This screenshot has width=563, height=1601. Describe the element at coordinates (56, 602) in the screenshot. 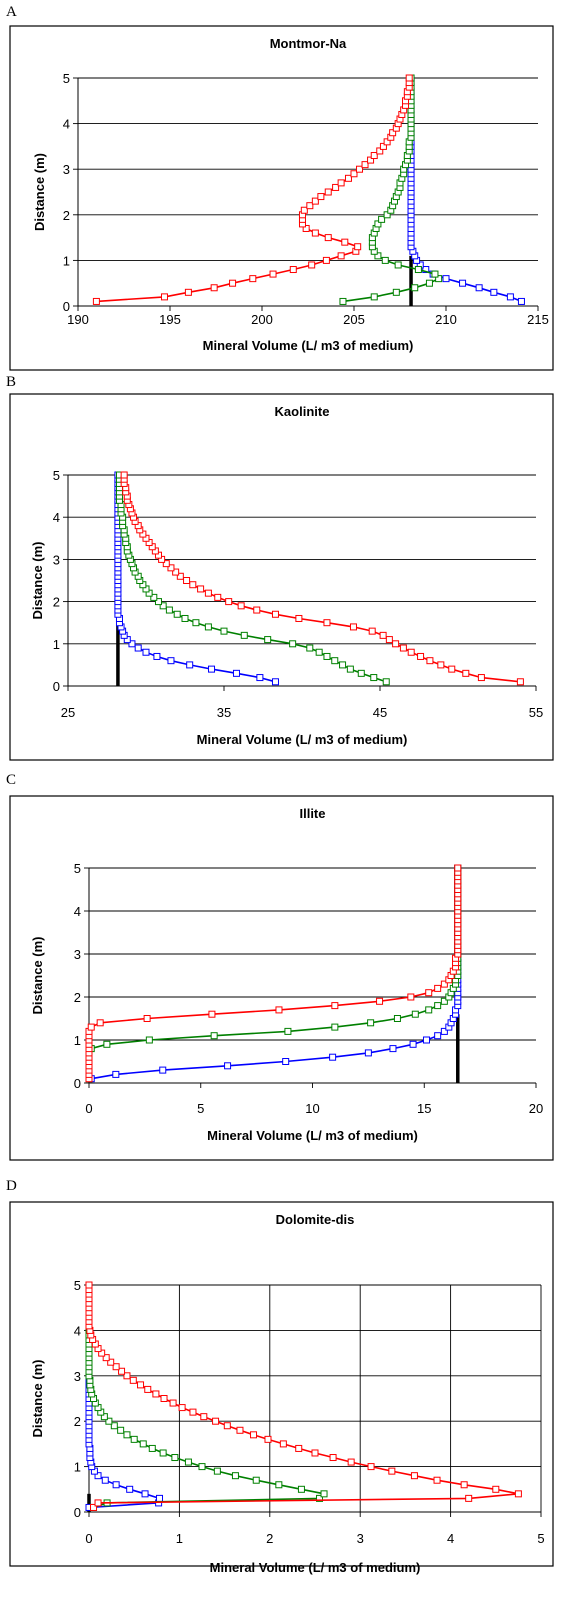

I see `y-tick-label: 2` at that location.